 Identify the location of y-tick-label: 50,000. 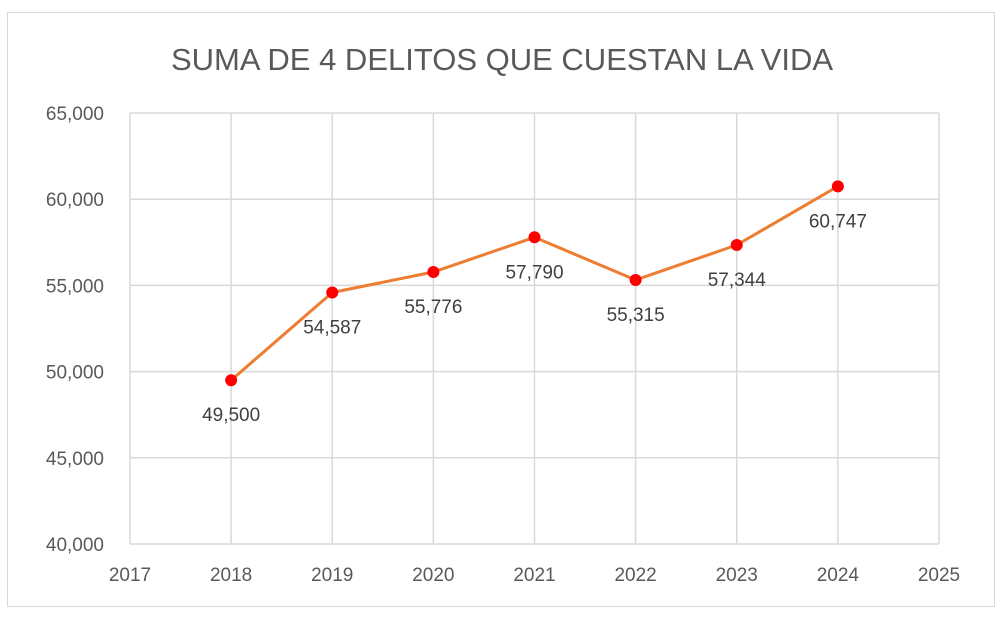
(75, 373).